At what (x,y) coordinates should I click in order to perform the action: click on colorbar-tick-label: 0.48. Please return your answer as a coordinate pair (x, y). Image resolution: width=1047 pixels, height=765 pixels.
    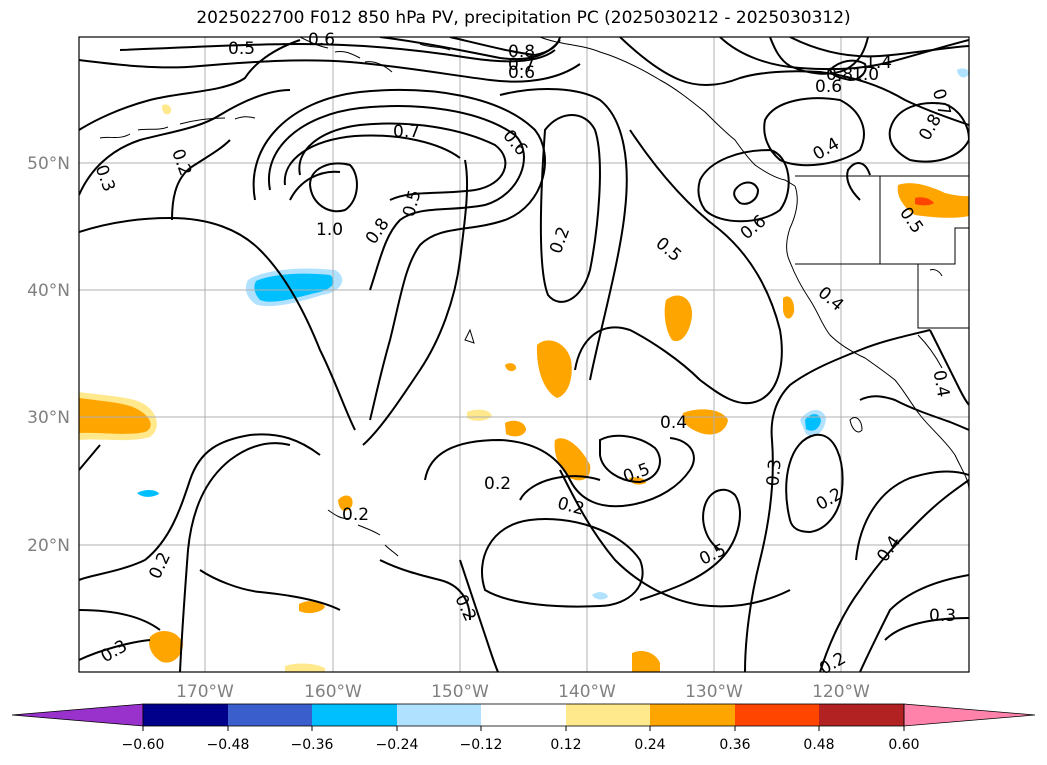
    Looking at the image, I should click on (818, 745).